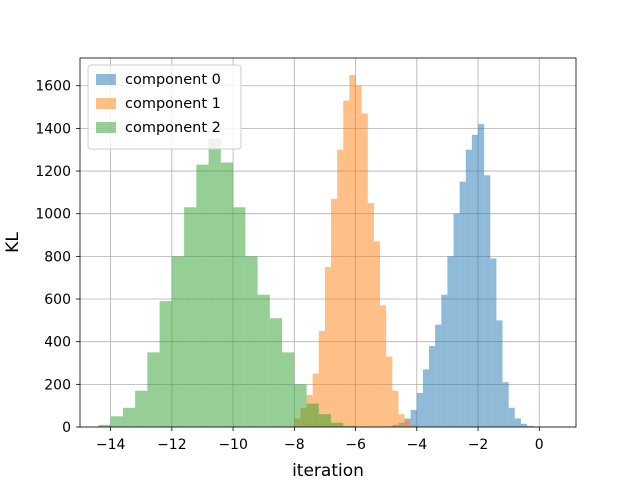  Describe the element at coordinates (57, 300) in the screenshot. I see `y-tick-label: 600` at that location.